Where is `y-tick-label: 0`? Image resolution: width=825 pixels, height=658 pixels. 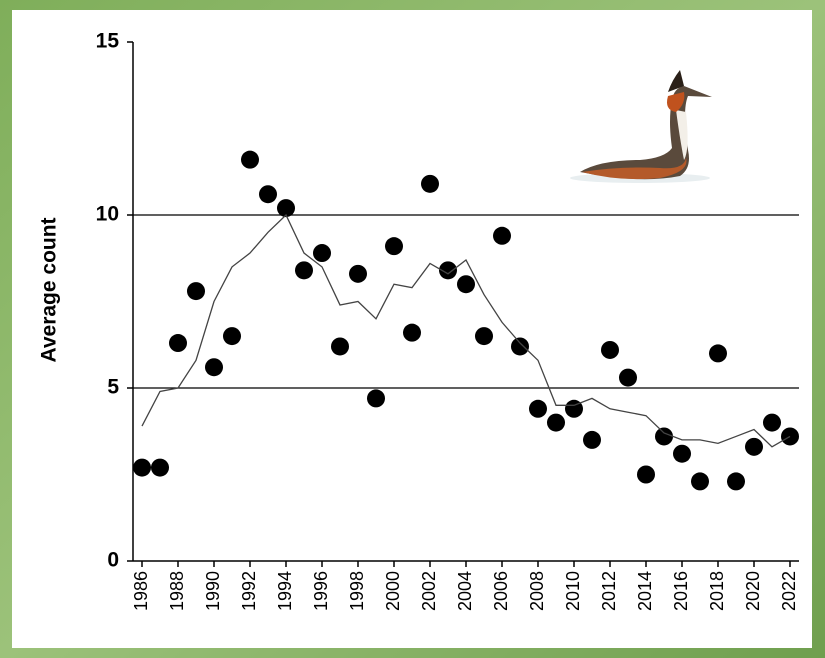 y-tick-label: 0 is located at coordinates (113, 560).